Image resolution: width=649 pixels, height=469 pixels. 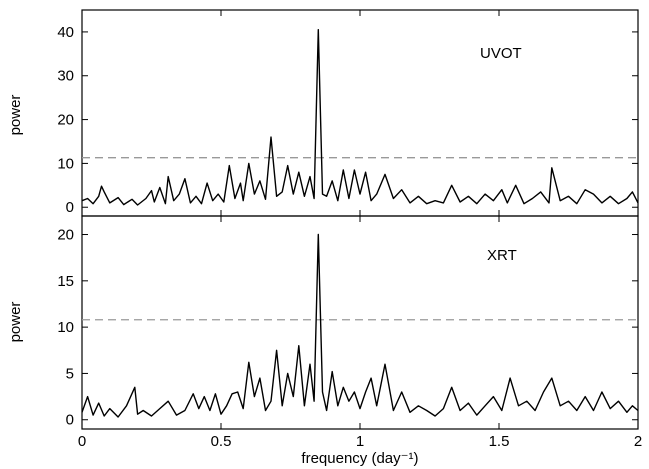 What do you see at coordinates (65, 327) in the screenshot?
I see `xrt-ytick-label: 10` at bounding box center [65, 327].